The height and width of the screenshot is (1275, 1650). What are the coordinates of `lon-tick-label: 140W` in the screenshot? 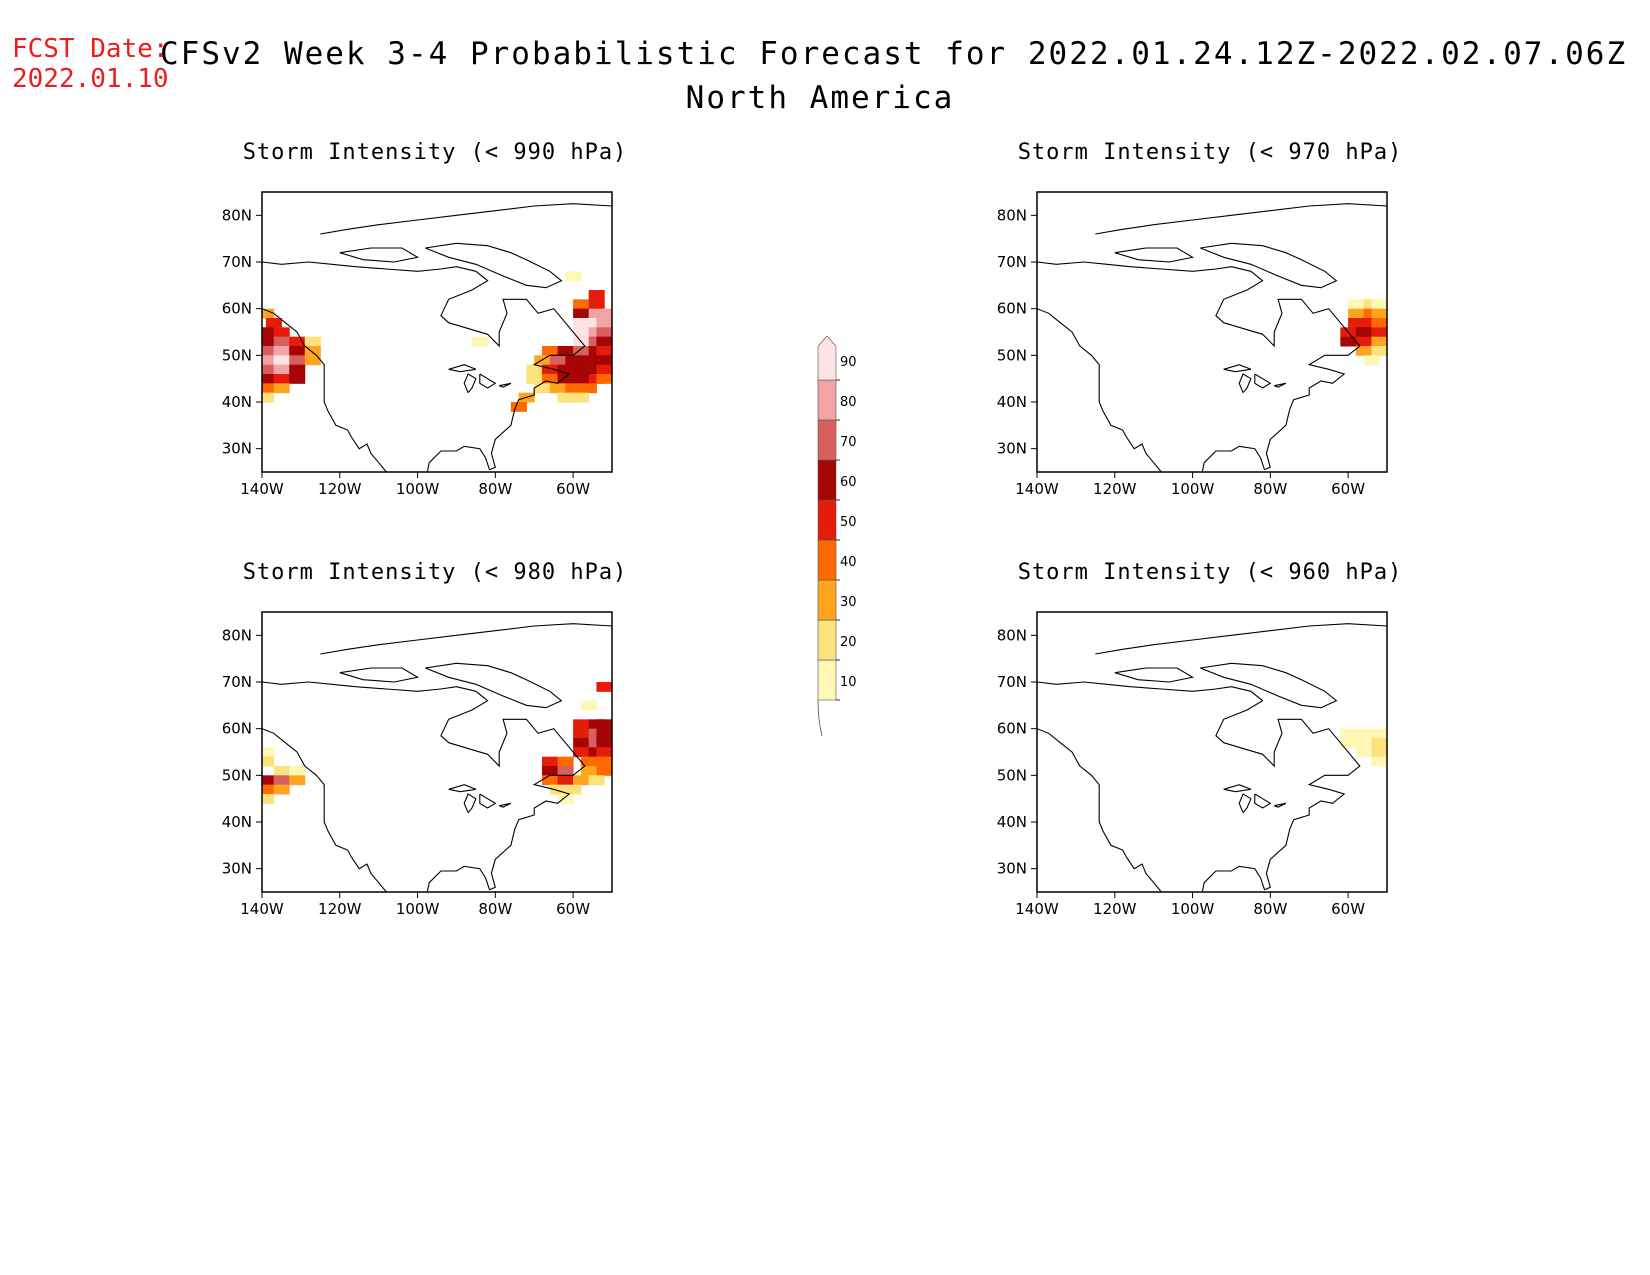 It's located at (262, 489).